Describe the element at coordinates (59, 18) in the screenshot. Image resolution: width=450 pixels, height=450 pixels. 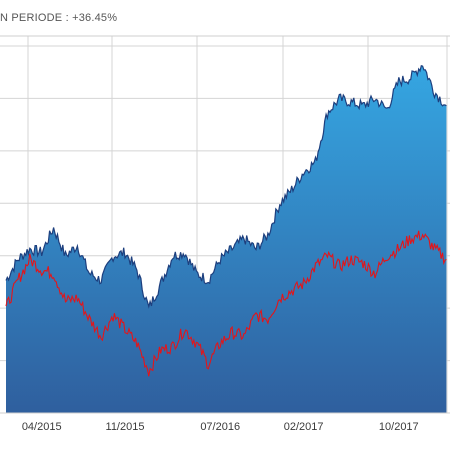
I see `chart-title: N PERIODE : +36.45%` at that location.